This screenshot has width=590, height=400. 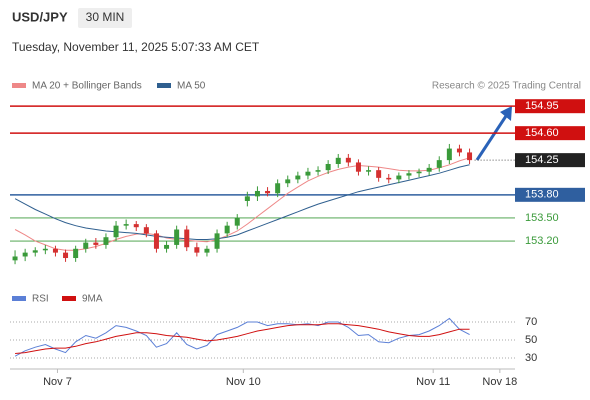 What do you see at coordinates (433, 382) in the screenshot?
I see `x-tick-label: Nov 11` at bounding box center [433, 382].